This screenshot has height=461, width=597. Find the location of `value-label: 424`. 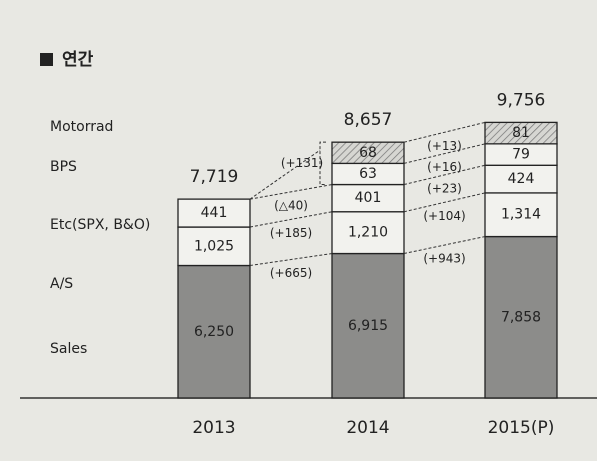

value-label: 424 is located at coordinates (521, 179).